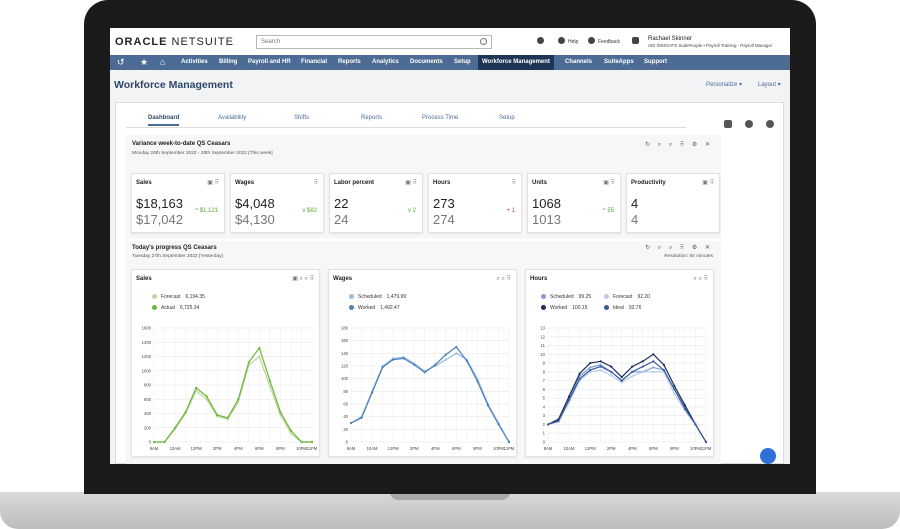 The image size is (900, 529). What do you see at coordinates (315, 183) in the screenshot?
I see `kpi-menu-icon: ⠿` at bounding box center [315, 183].